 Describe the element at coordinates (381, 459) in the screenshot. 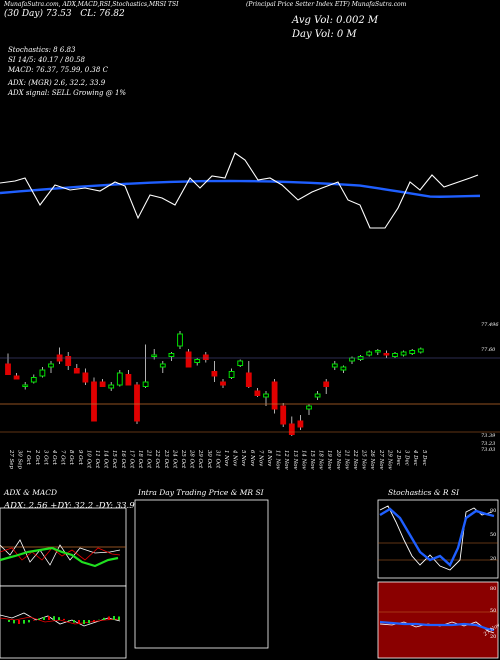

I see `date-tick-label: 27 Nov` at that location.